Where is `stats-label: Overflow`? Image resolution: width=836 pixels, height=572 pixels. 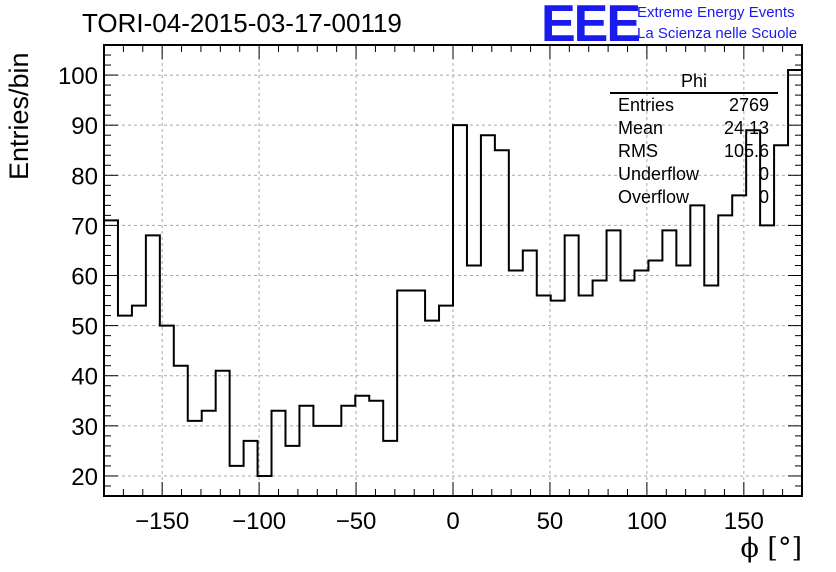 stats-label: Overflow is located at coordinates (654, 197).